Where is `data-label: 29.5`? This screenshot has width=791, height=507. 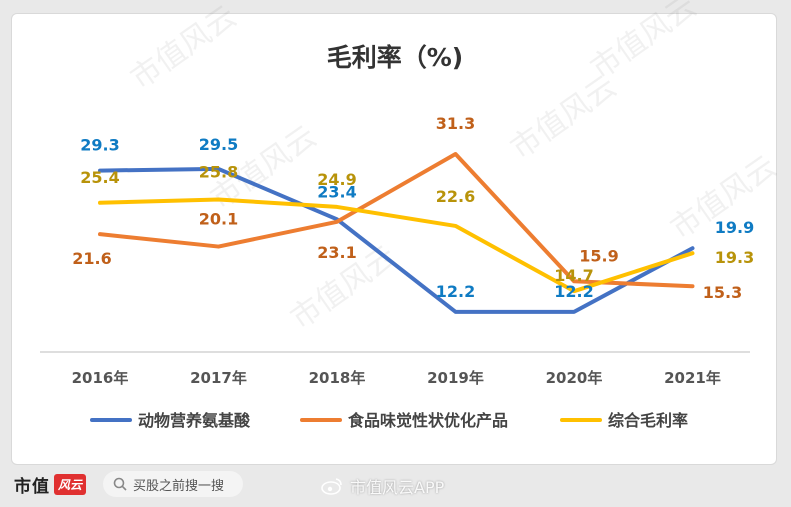
data-label: 29.5 is located at coordinates (218, 144).